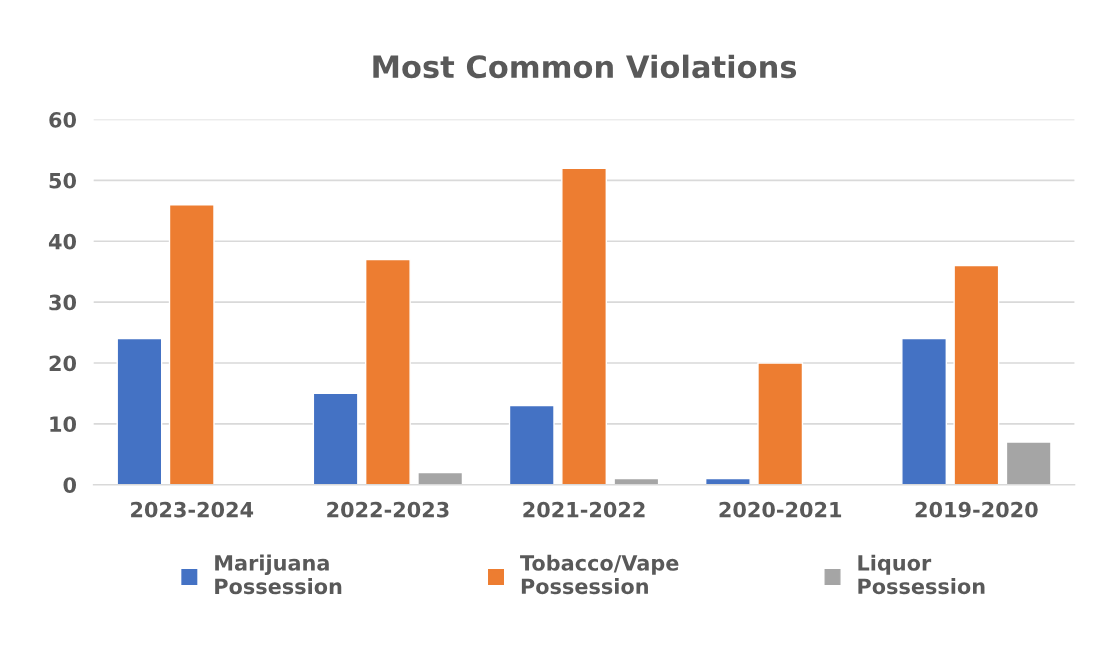  What do you see at coordinates (388, 509) in the screenshot?
I see `x-tick-label: 2022-2023` at bounding box center [388, 509].